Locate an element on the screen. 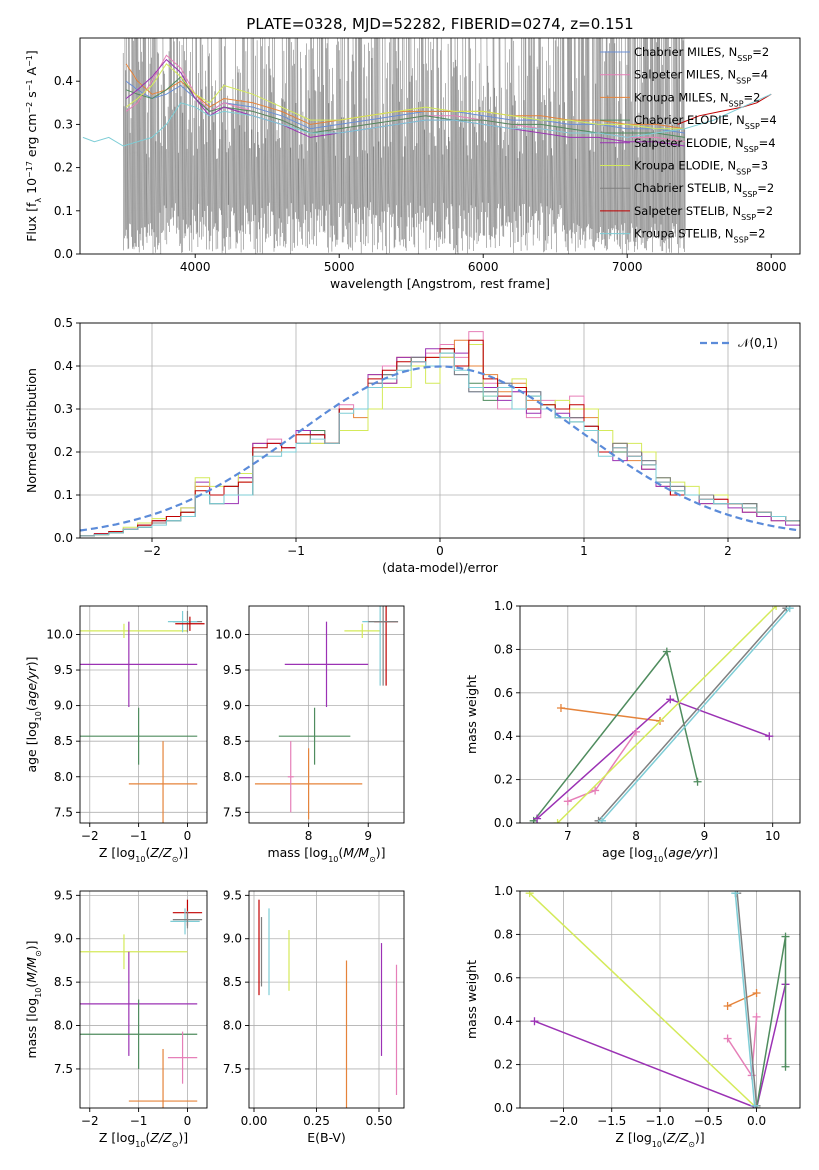 The width and height of the screenshot is (819, 1170). y-axis-label: Normed distribution is located at coordinates (31, 430).